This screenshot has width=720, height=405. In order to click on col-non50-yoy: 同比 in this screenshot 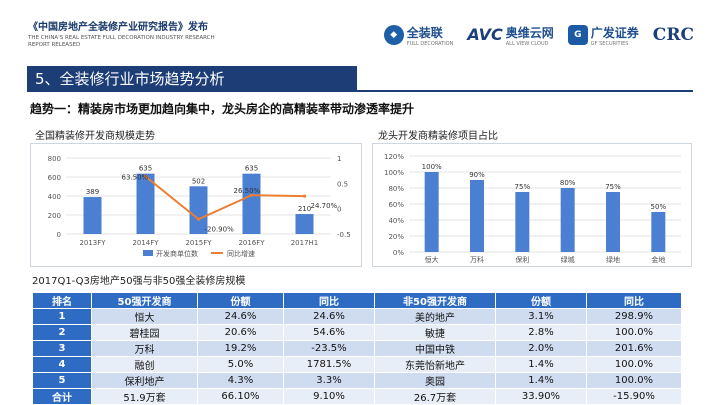, I will do `click(634, 300)`.